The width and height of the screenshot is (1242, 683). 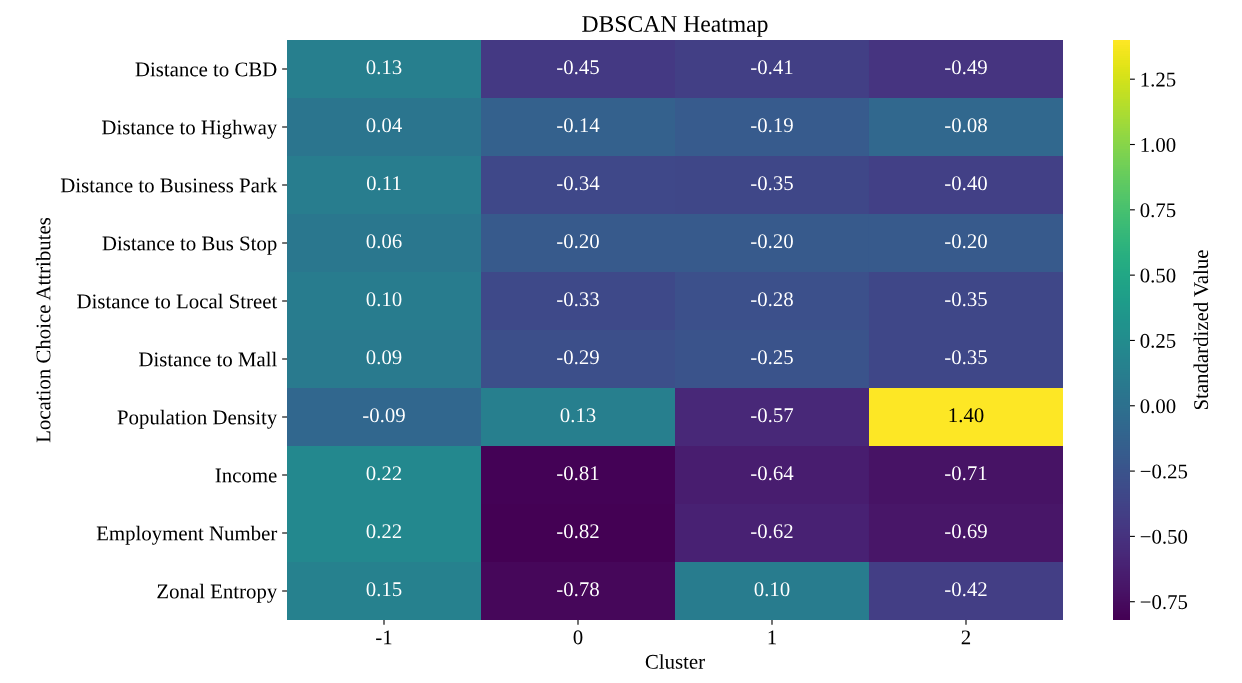 What do you see at coordinates (384, 125) in the screenshot?
I see `data-label: 0.04` at bounding box center [384, 125].